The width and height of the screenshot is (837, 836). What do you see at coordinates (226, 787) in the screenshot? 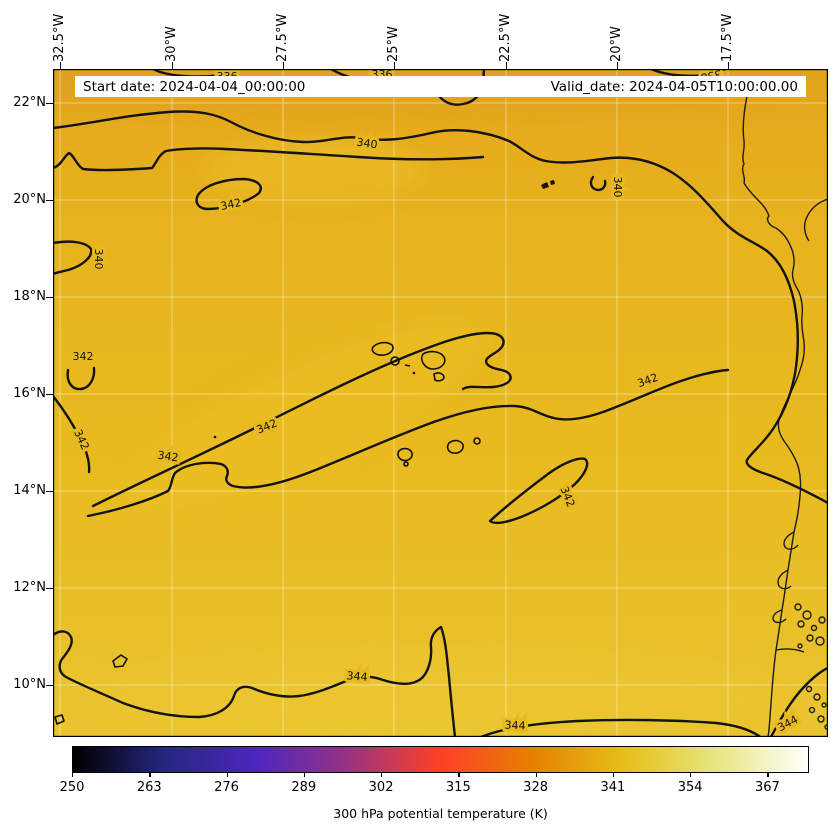
I see `colorbar-tick-label: 276` at bounding box center [226, 787].